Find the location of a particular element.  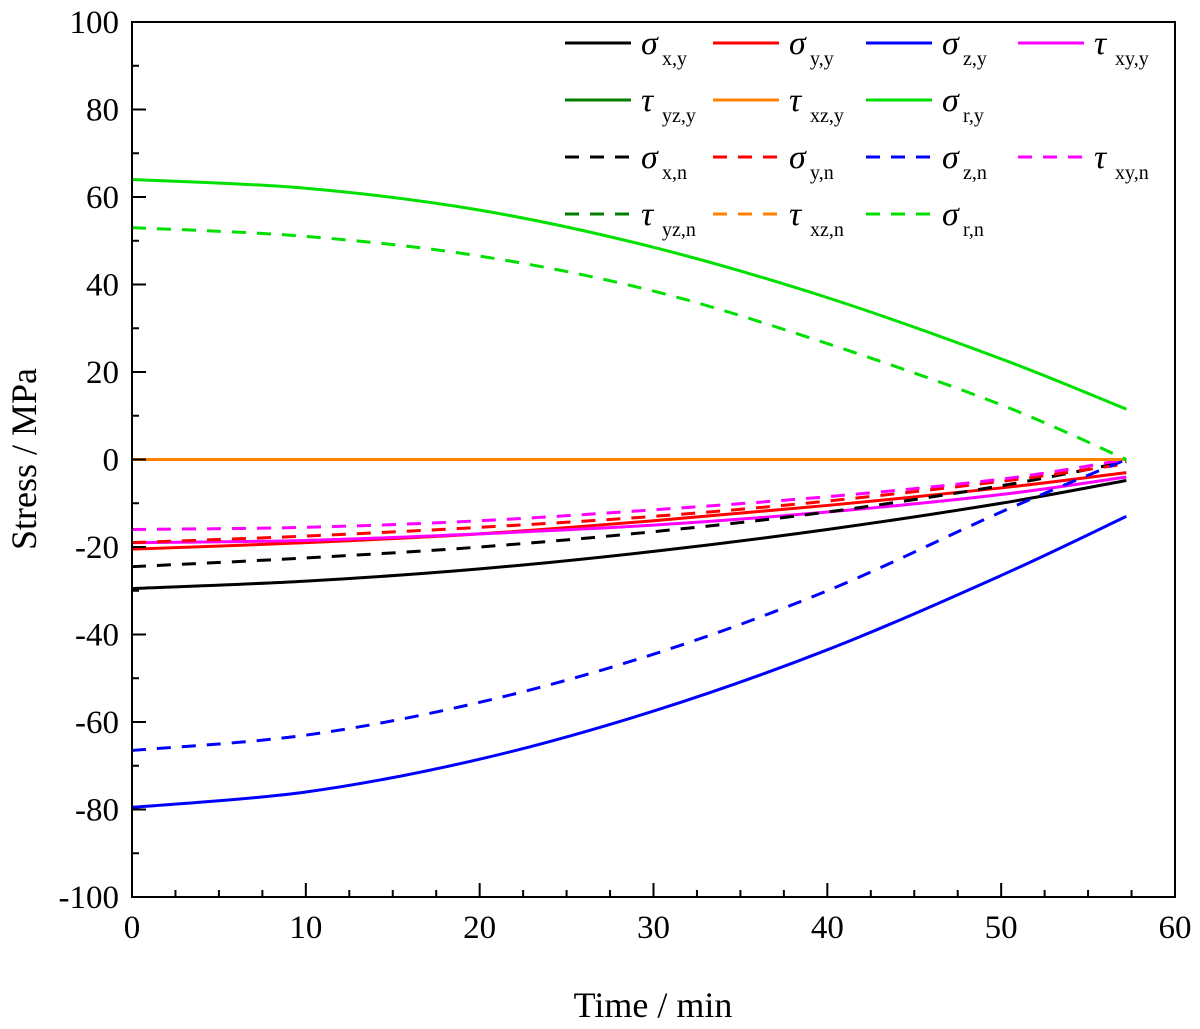

legend-item-z-n: σ z,n is located at coordinates (926, 161).